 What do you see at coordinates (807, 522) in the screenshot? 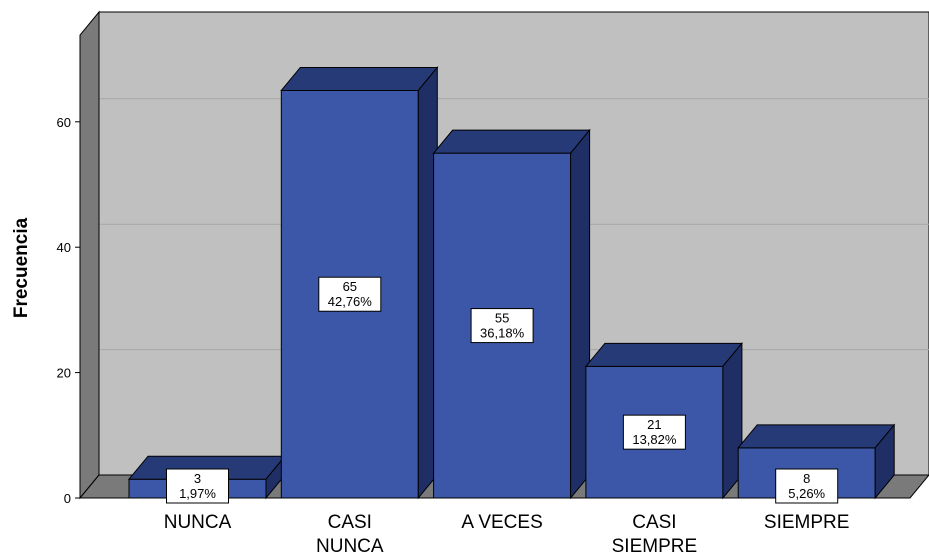
I see `x-tick-label-5: SIEMPRE` at bounding box center [807, 522].